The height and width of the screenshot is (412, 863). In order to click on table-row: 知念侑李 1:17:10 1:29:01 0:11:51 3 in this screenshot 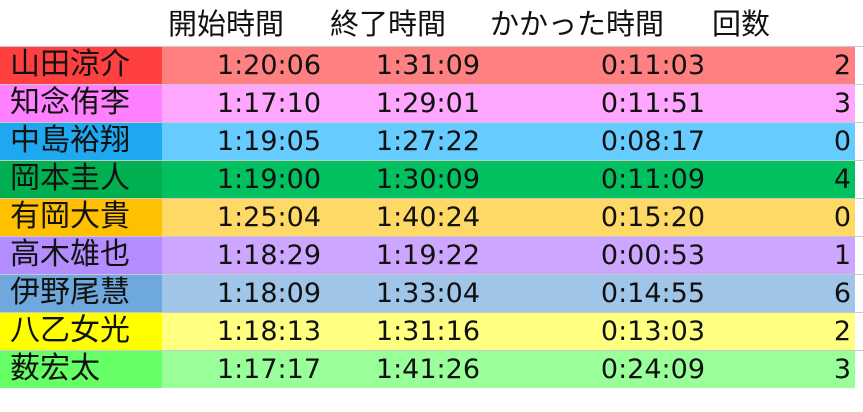, I will do `click(431, 103)`.